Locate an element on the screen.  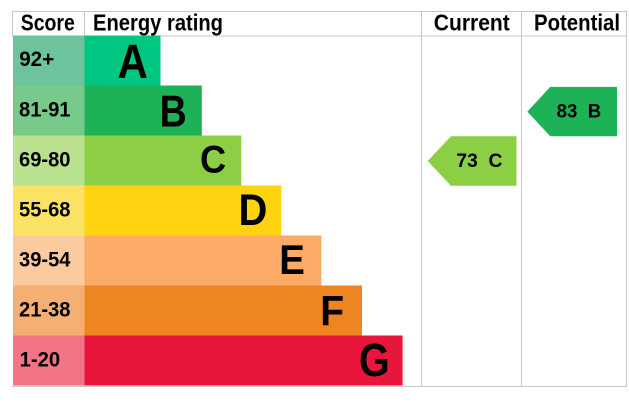
svg-text: 81-91 is located at coordinates (45, 110).